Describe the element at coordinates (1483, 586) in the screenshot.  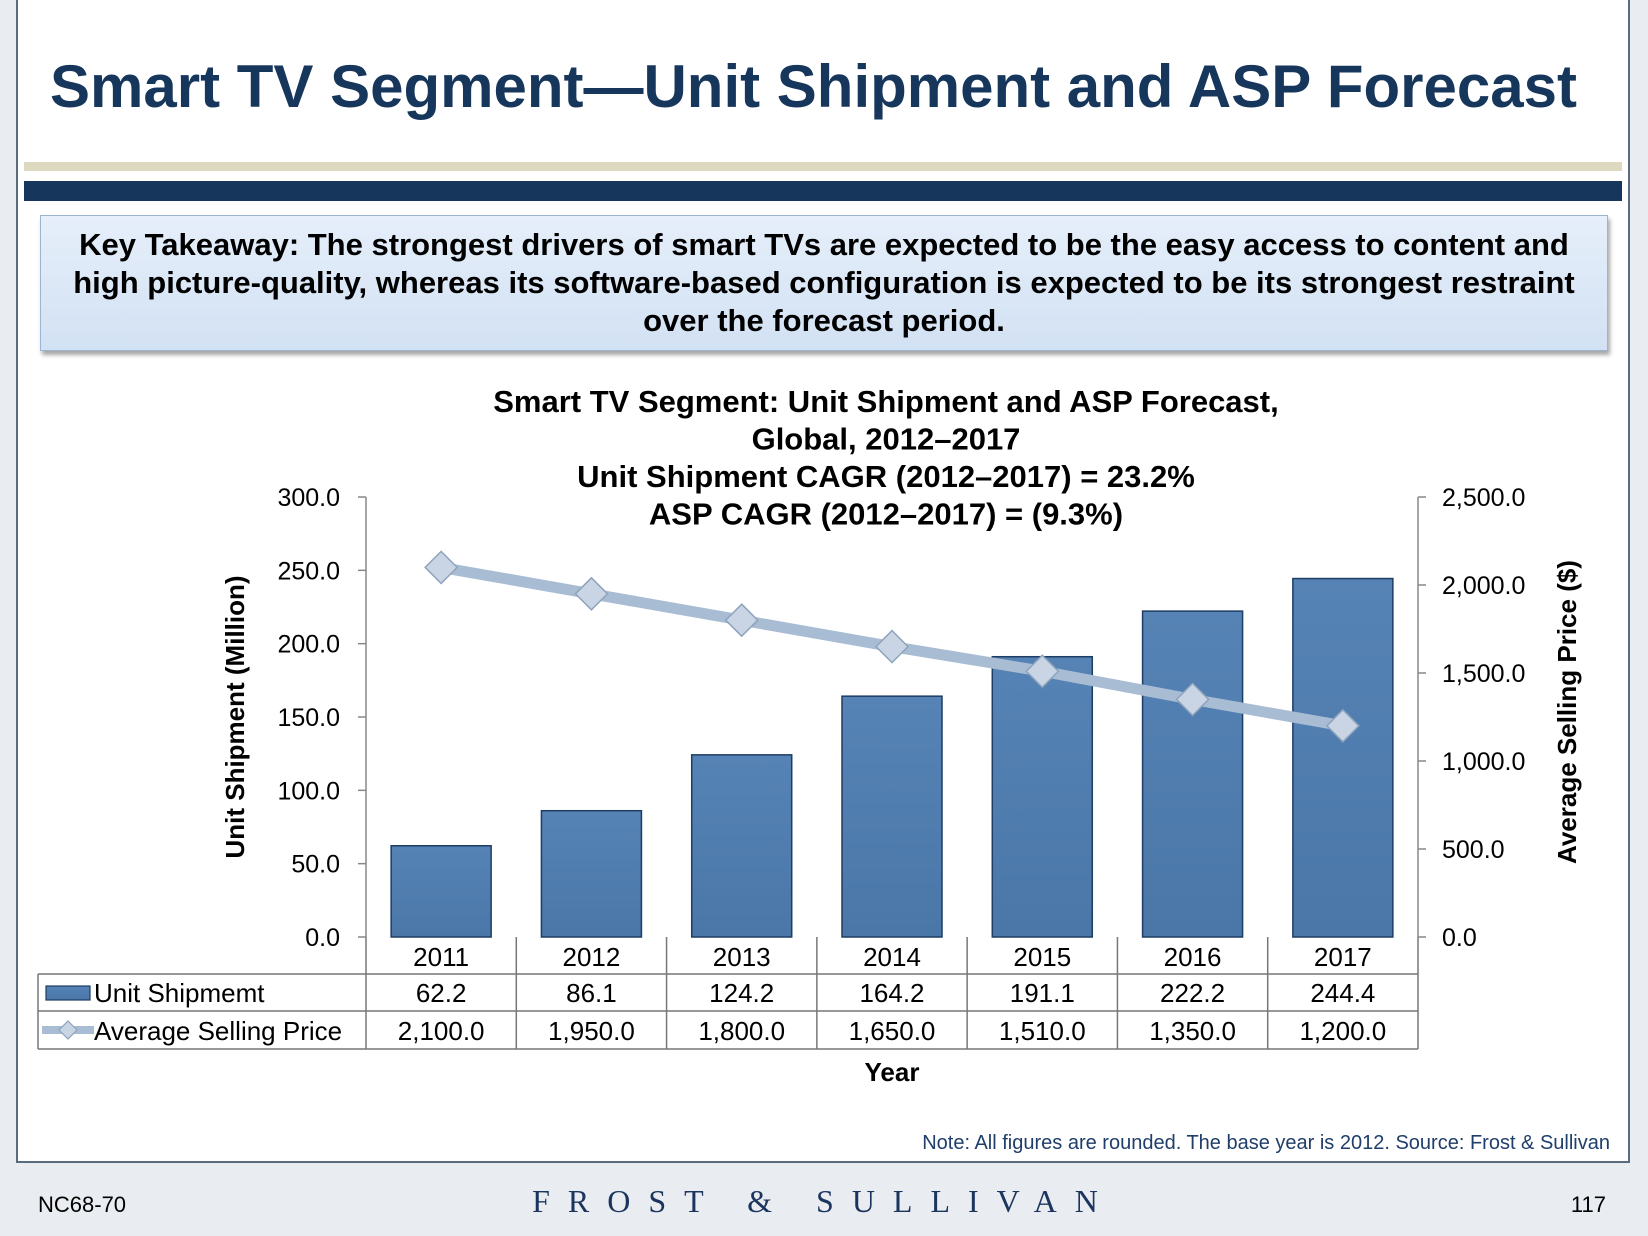
I see `right-tick-label: 2,000.0` at that location.